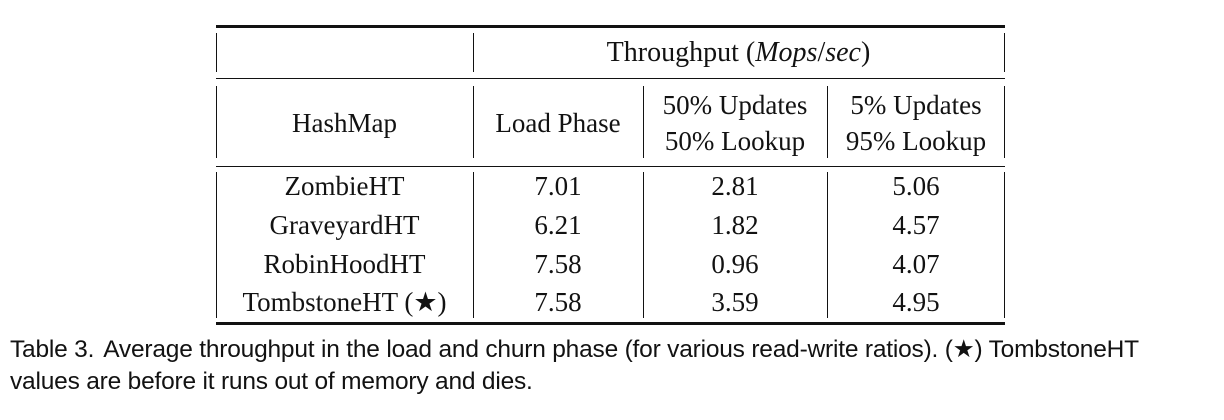  What do you see at coordinates (735, 186) in the screenshot?
I see `value-50-50: 2.81` at bounding box center [735, 186].